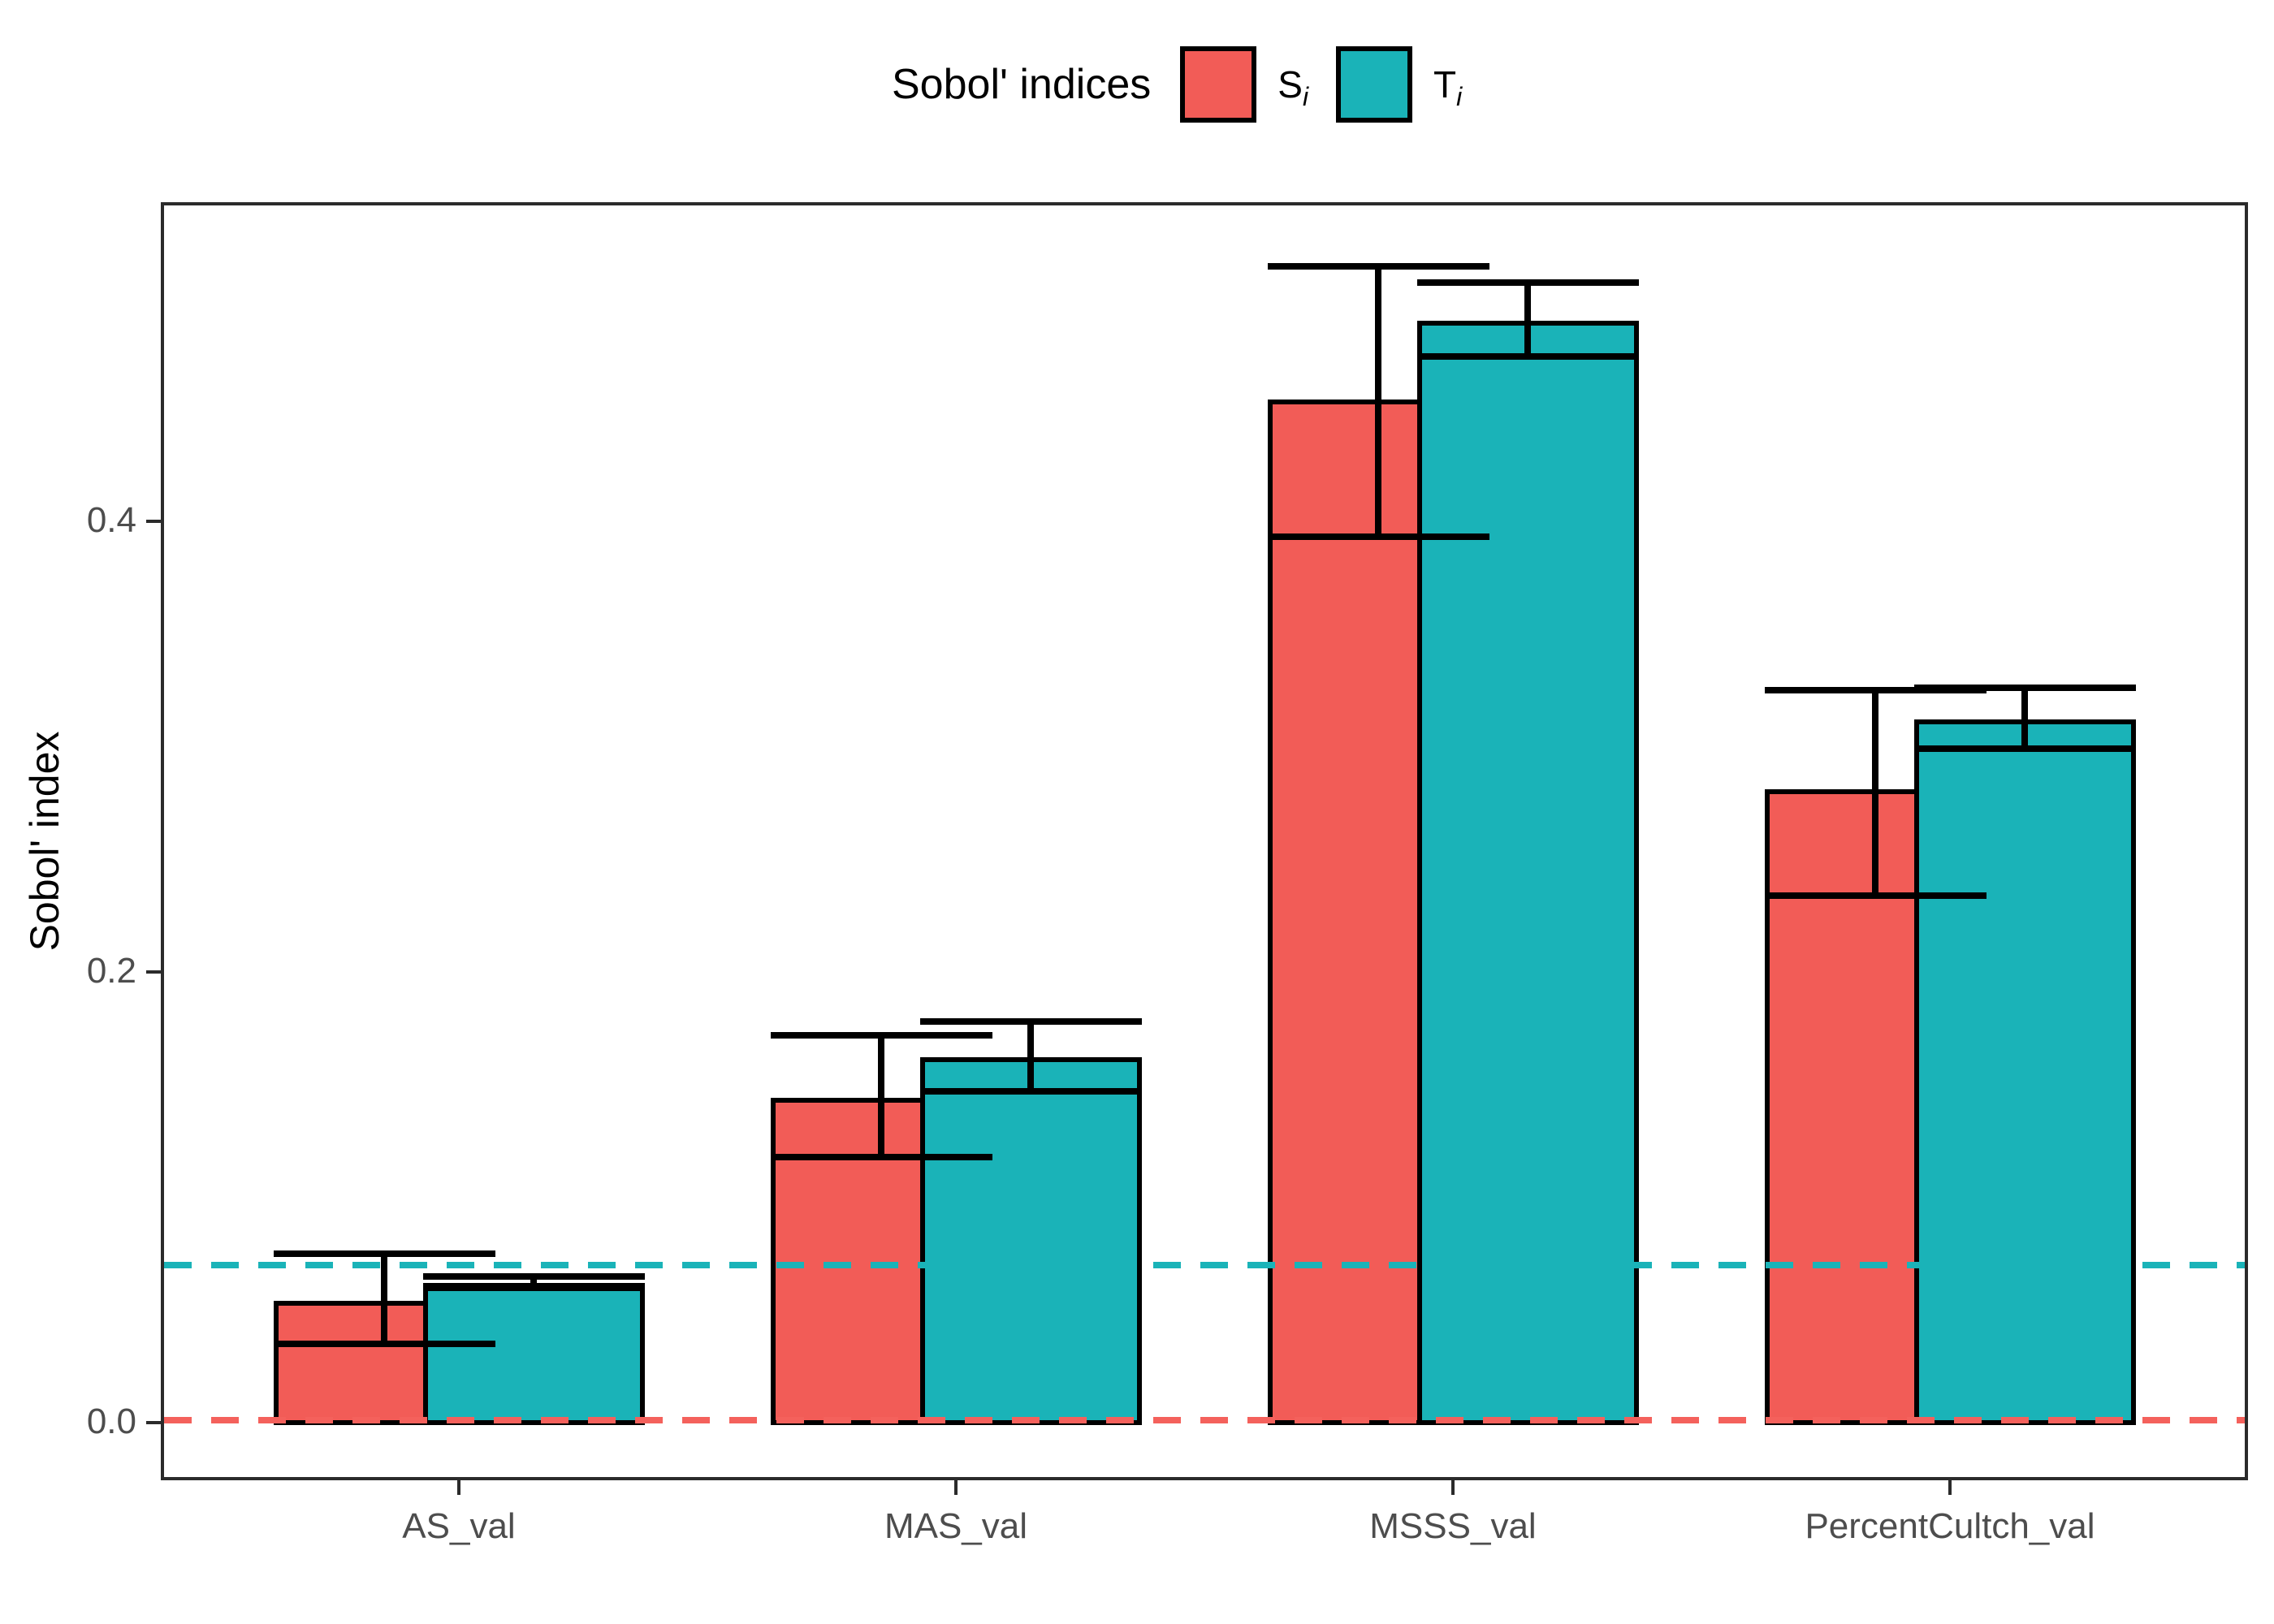  I want to click on legend-item-si: Si, so click(1244, 85).